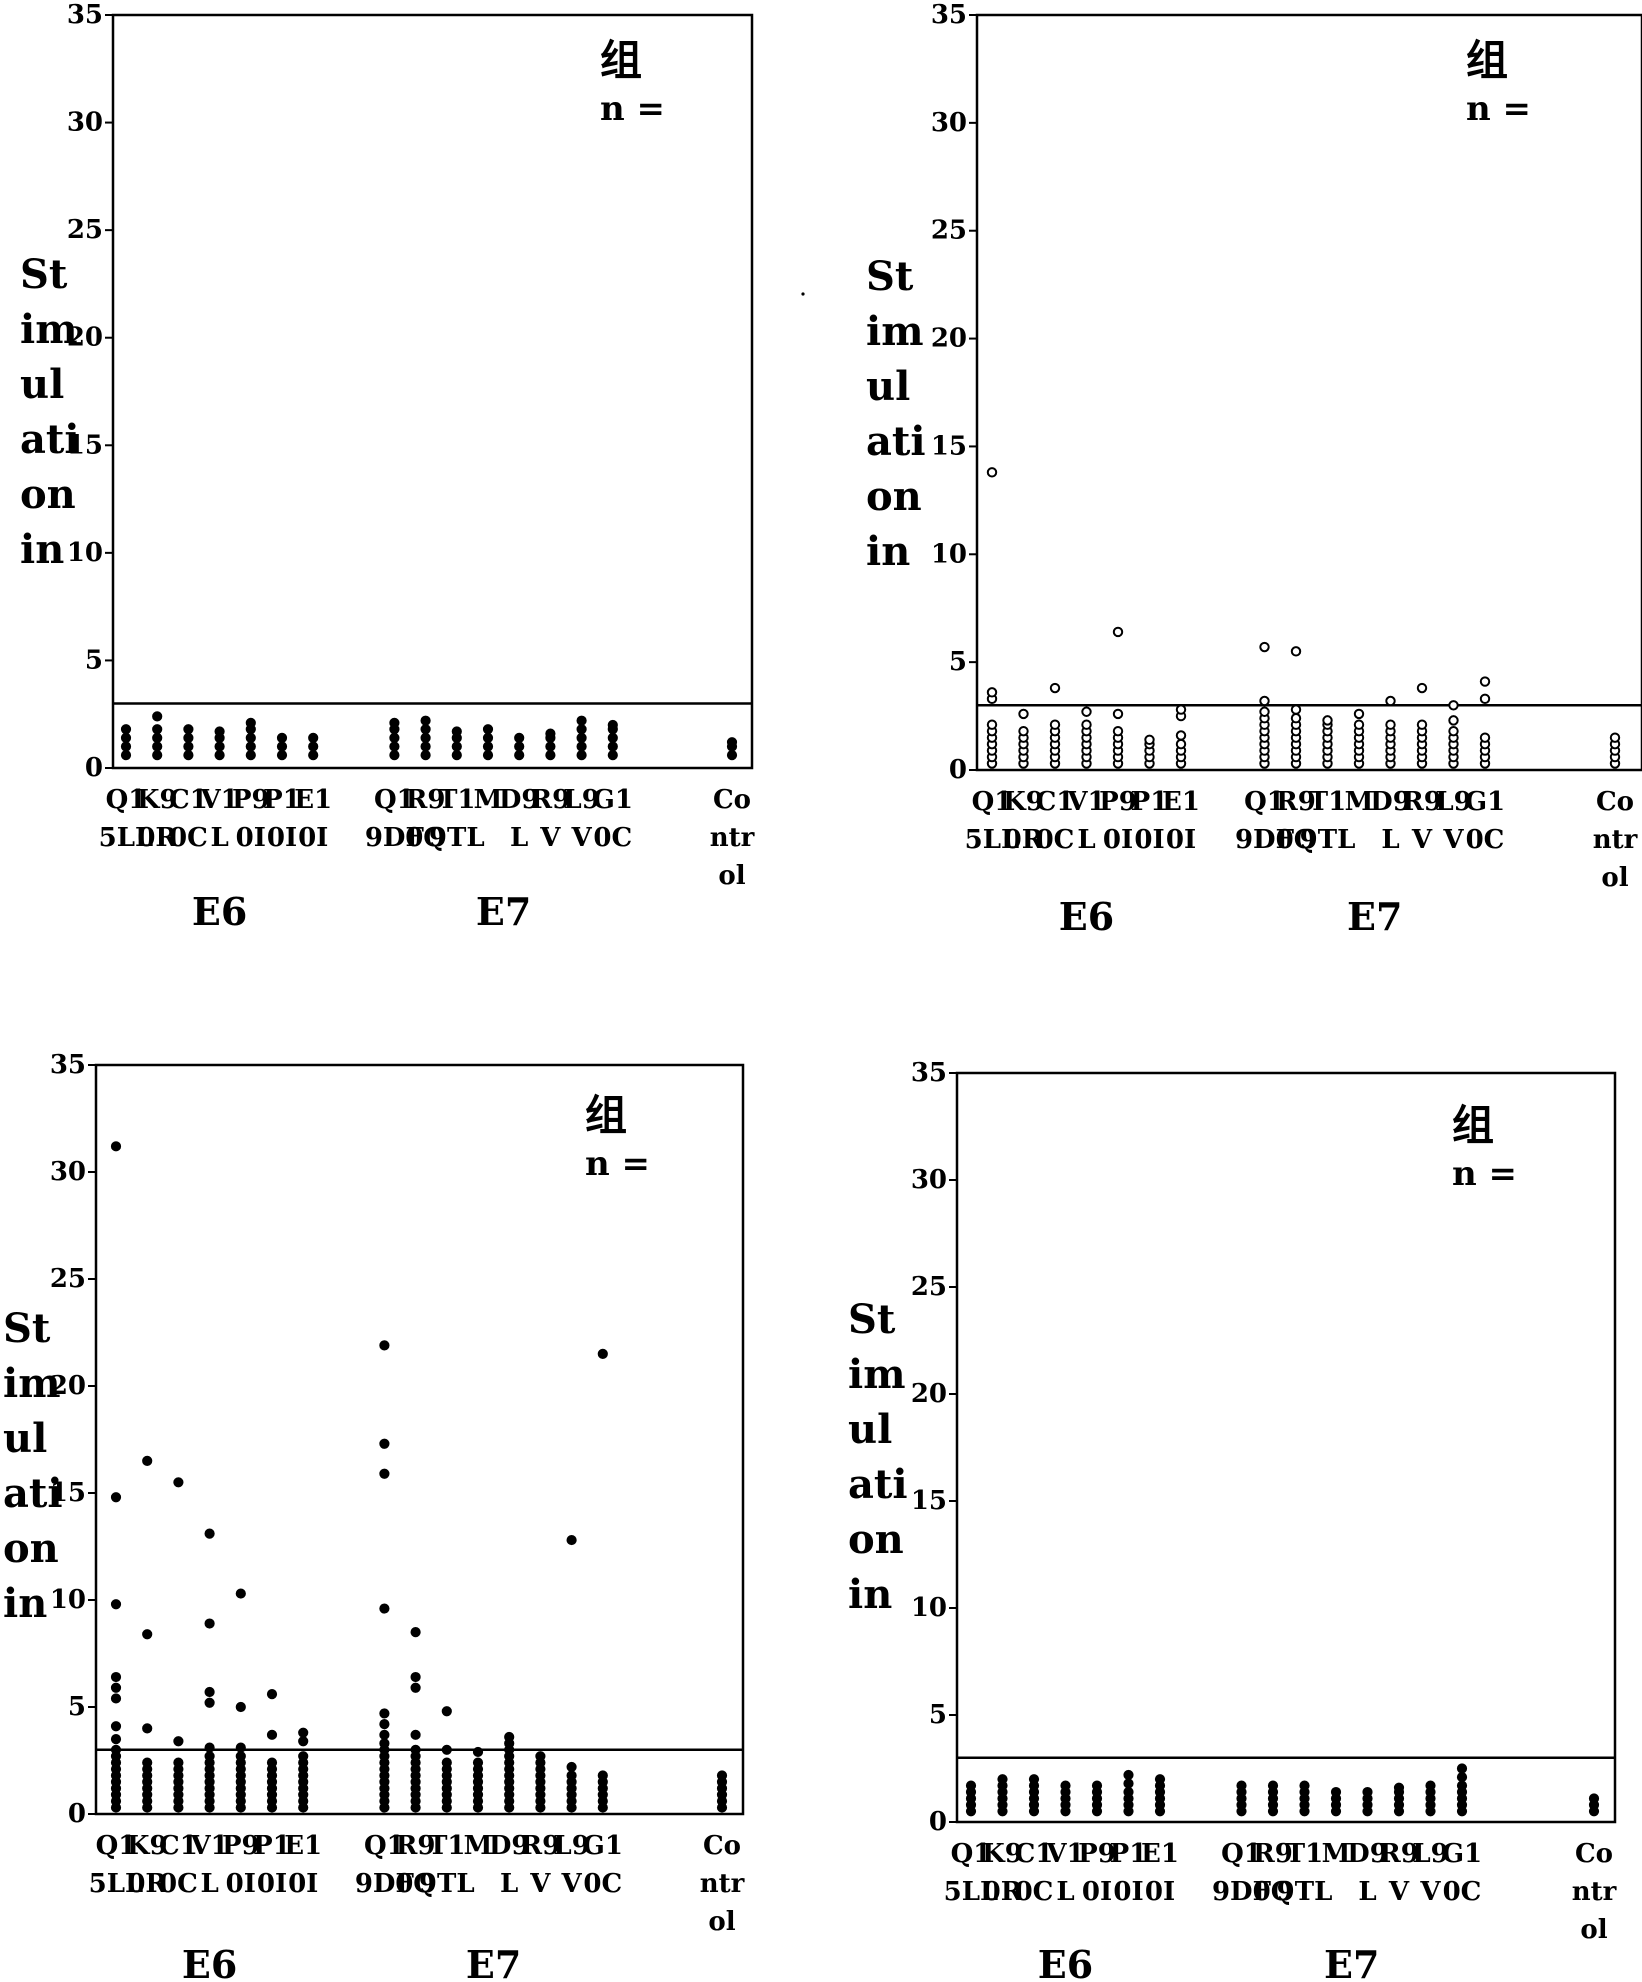 Image resolution: width=1642 pixels, height=1982 pixels. I want to click on y-tick-label: 35, so click(85, 15).